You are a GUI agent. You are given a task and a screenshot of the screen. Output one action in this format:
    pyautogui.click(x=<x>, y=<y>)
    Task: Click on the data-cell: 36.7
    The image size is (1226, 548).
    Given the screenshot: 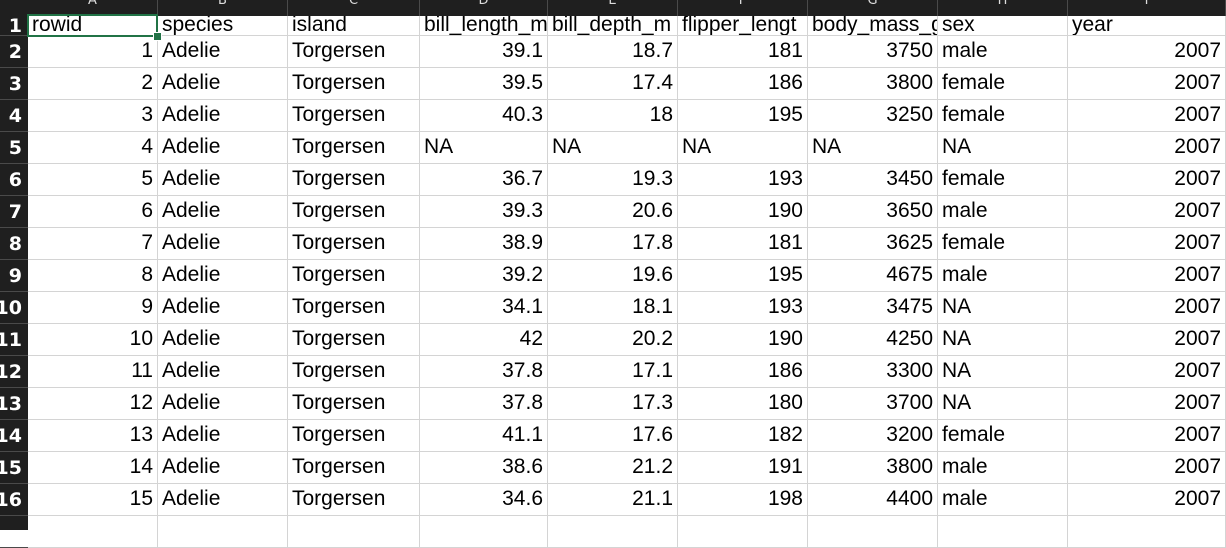 What is the action you would take?
    pyautogui.click(x=484, y=180)
    